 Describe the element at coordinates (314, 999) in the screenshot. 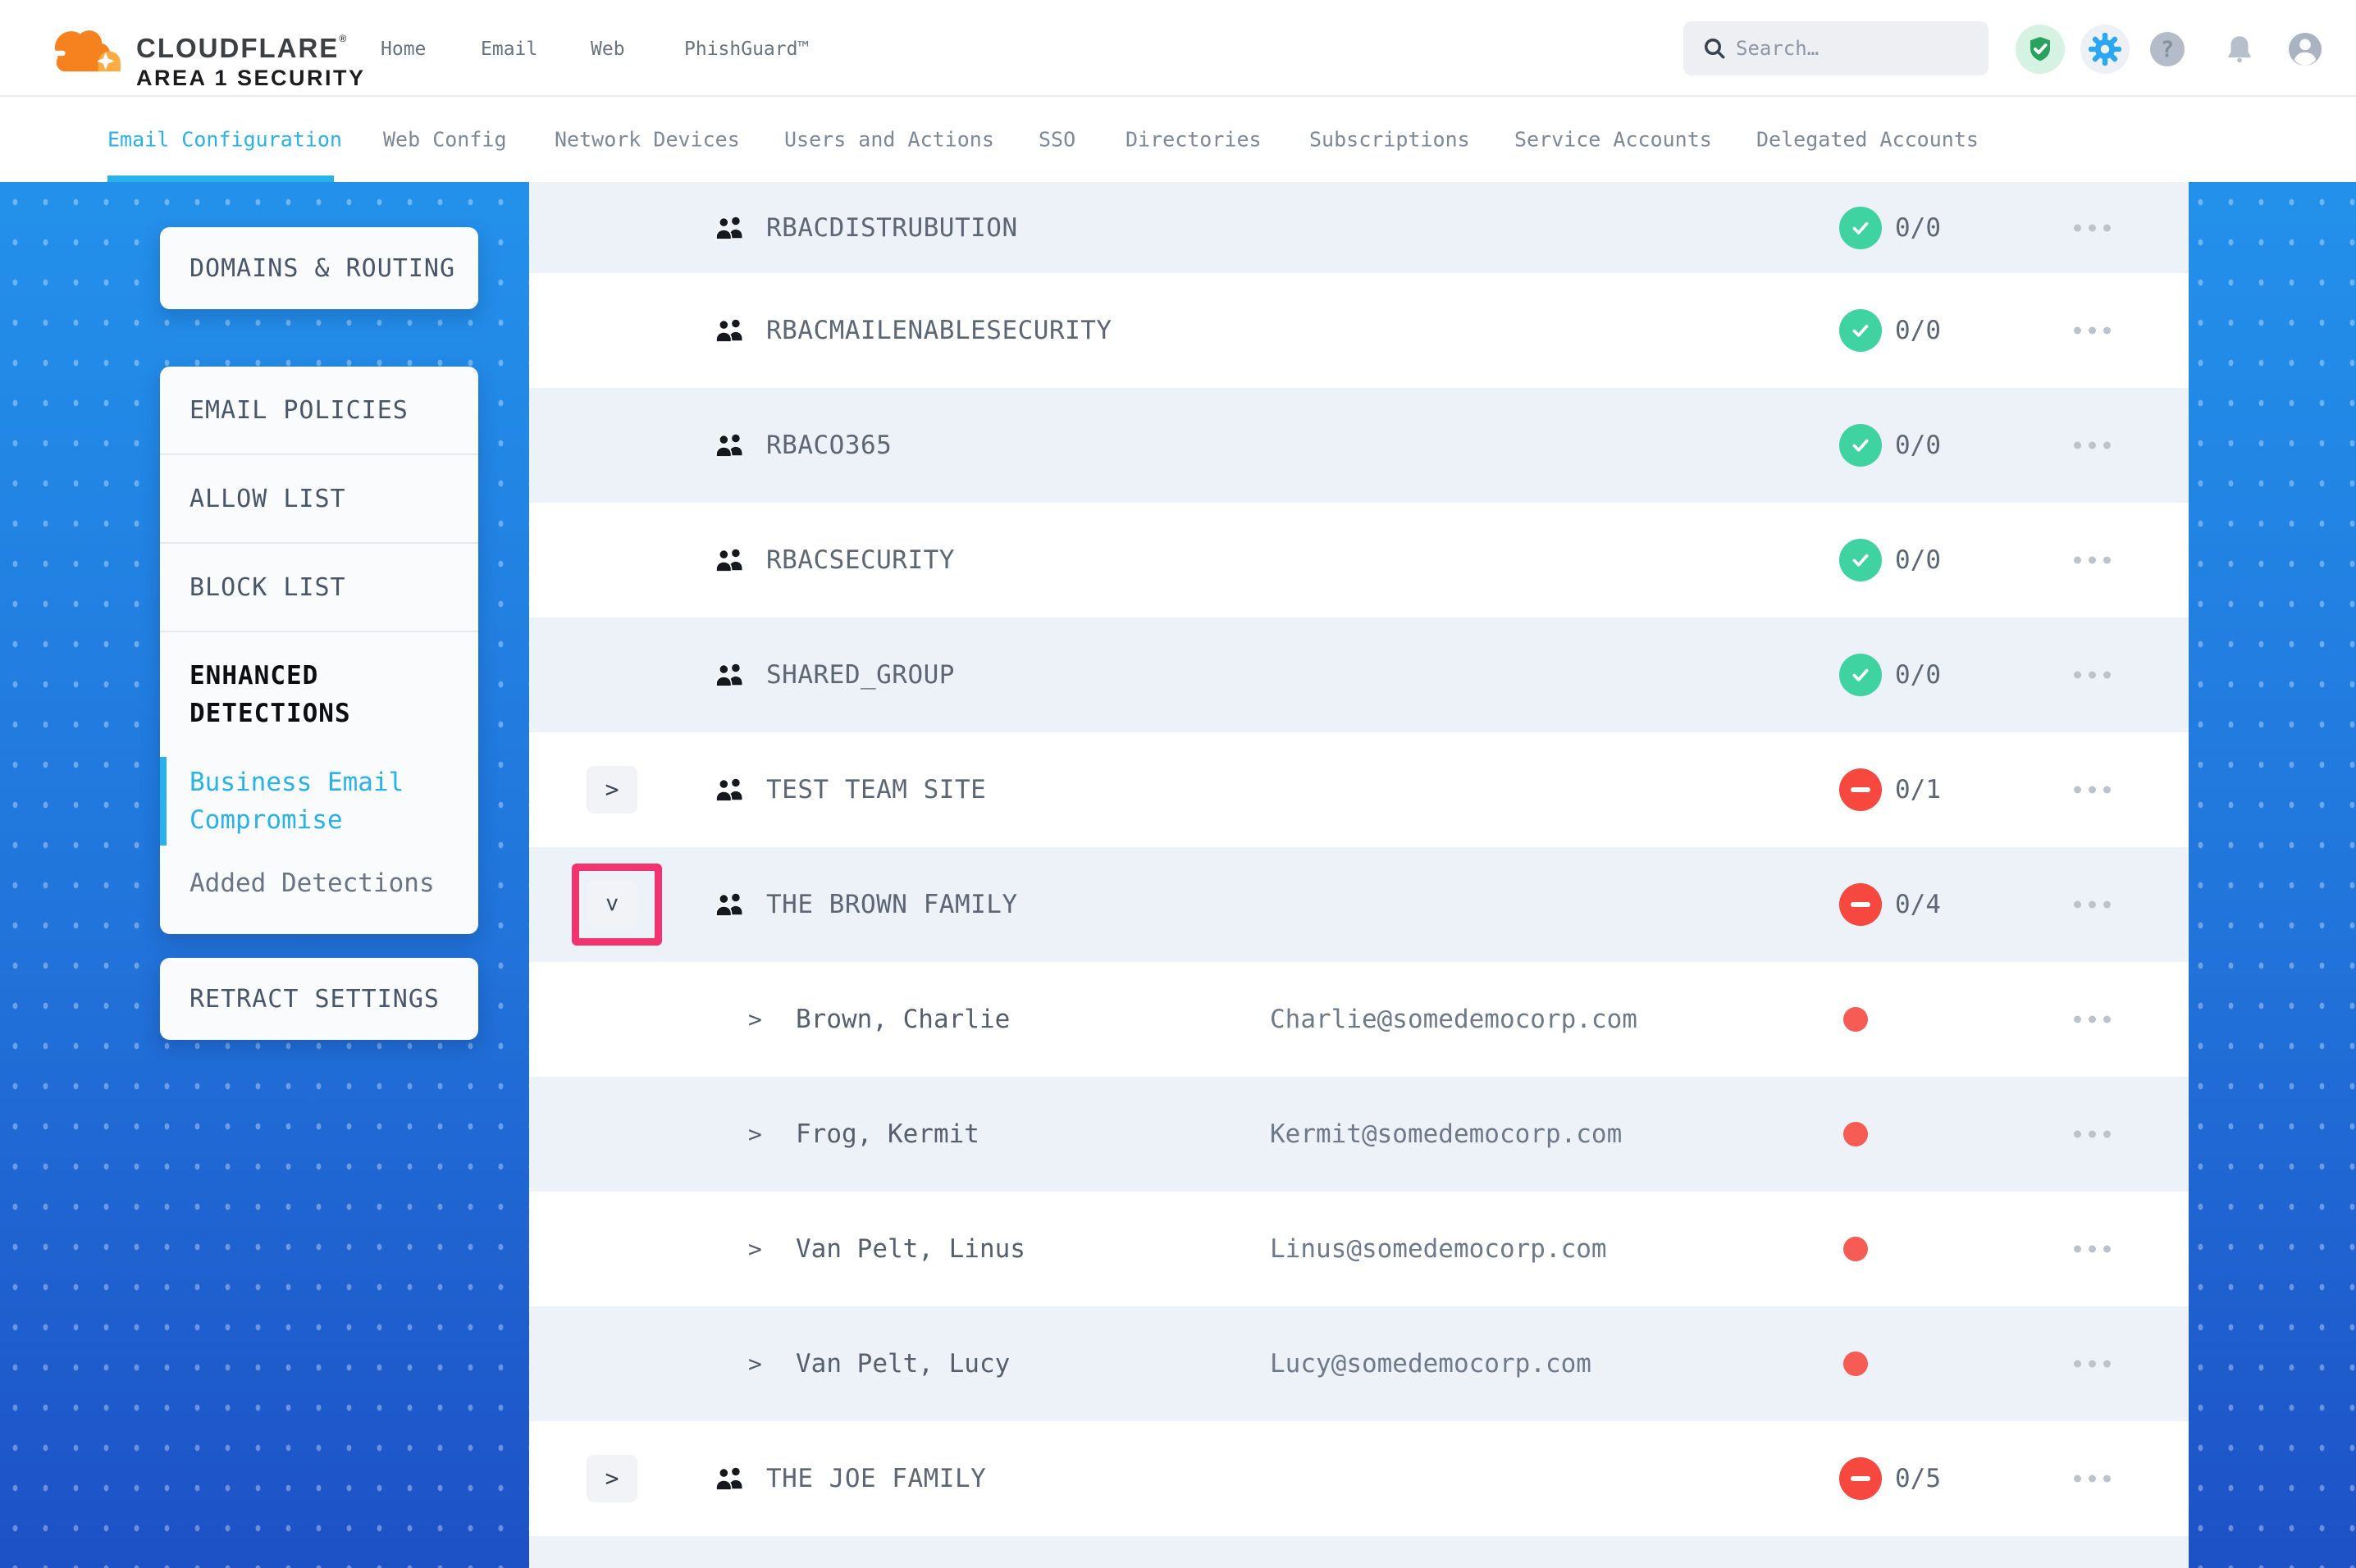

I see `sidebar-item-label: RETRACT SETTINGS` at that location.